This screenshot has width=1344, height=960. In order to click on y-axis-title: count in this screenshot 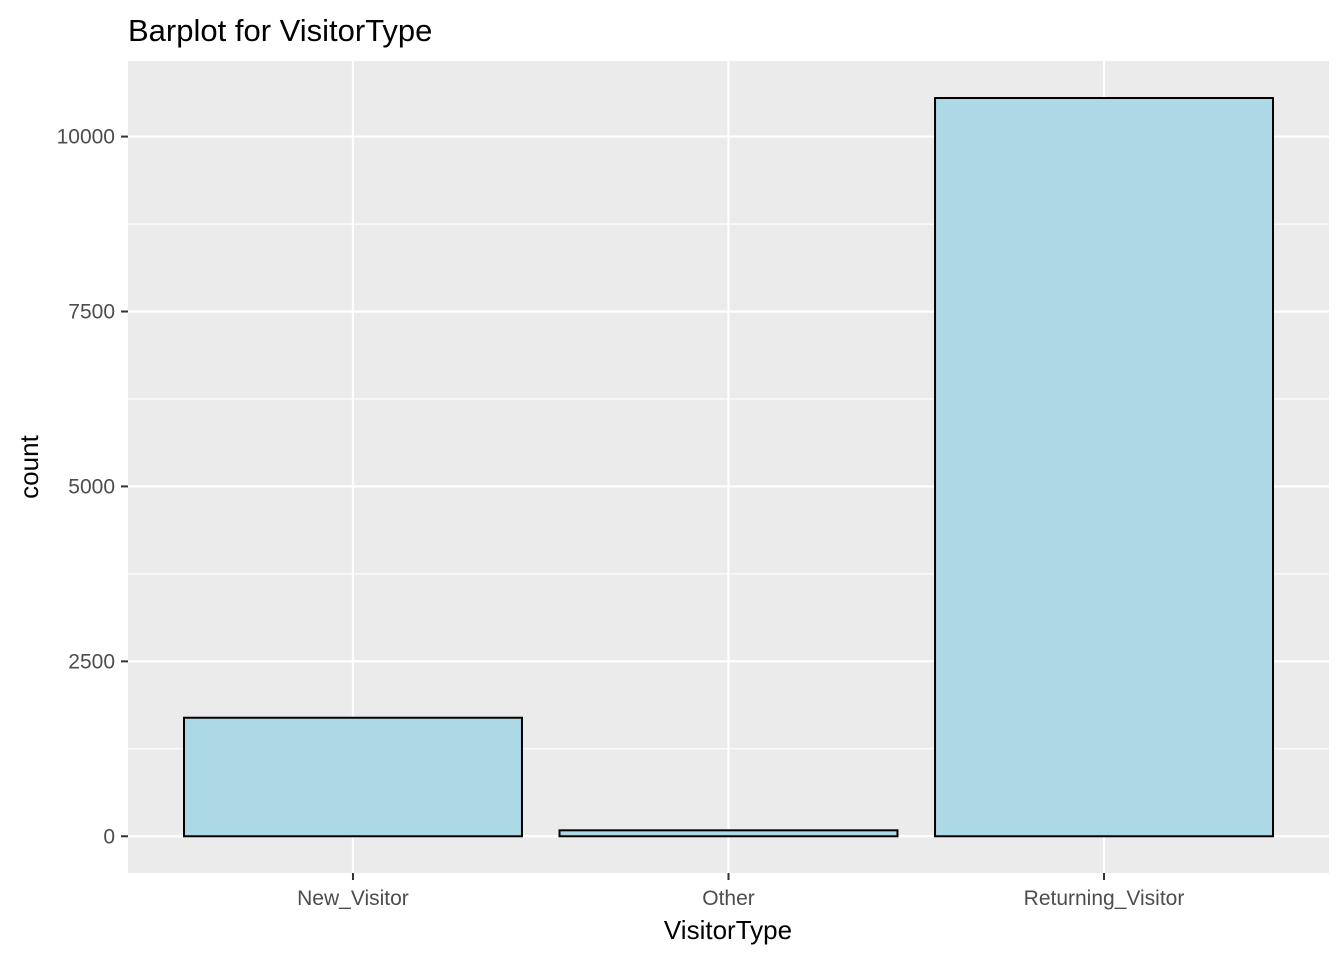, I will do `click(29, 466)`.